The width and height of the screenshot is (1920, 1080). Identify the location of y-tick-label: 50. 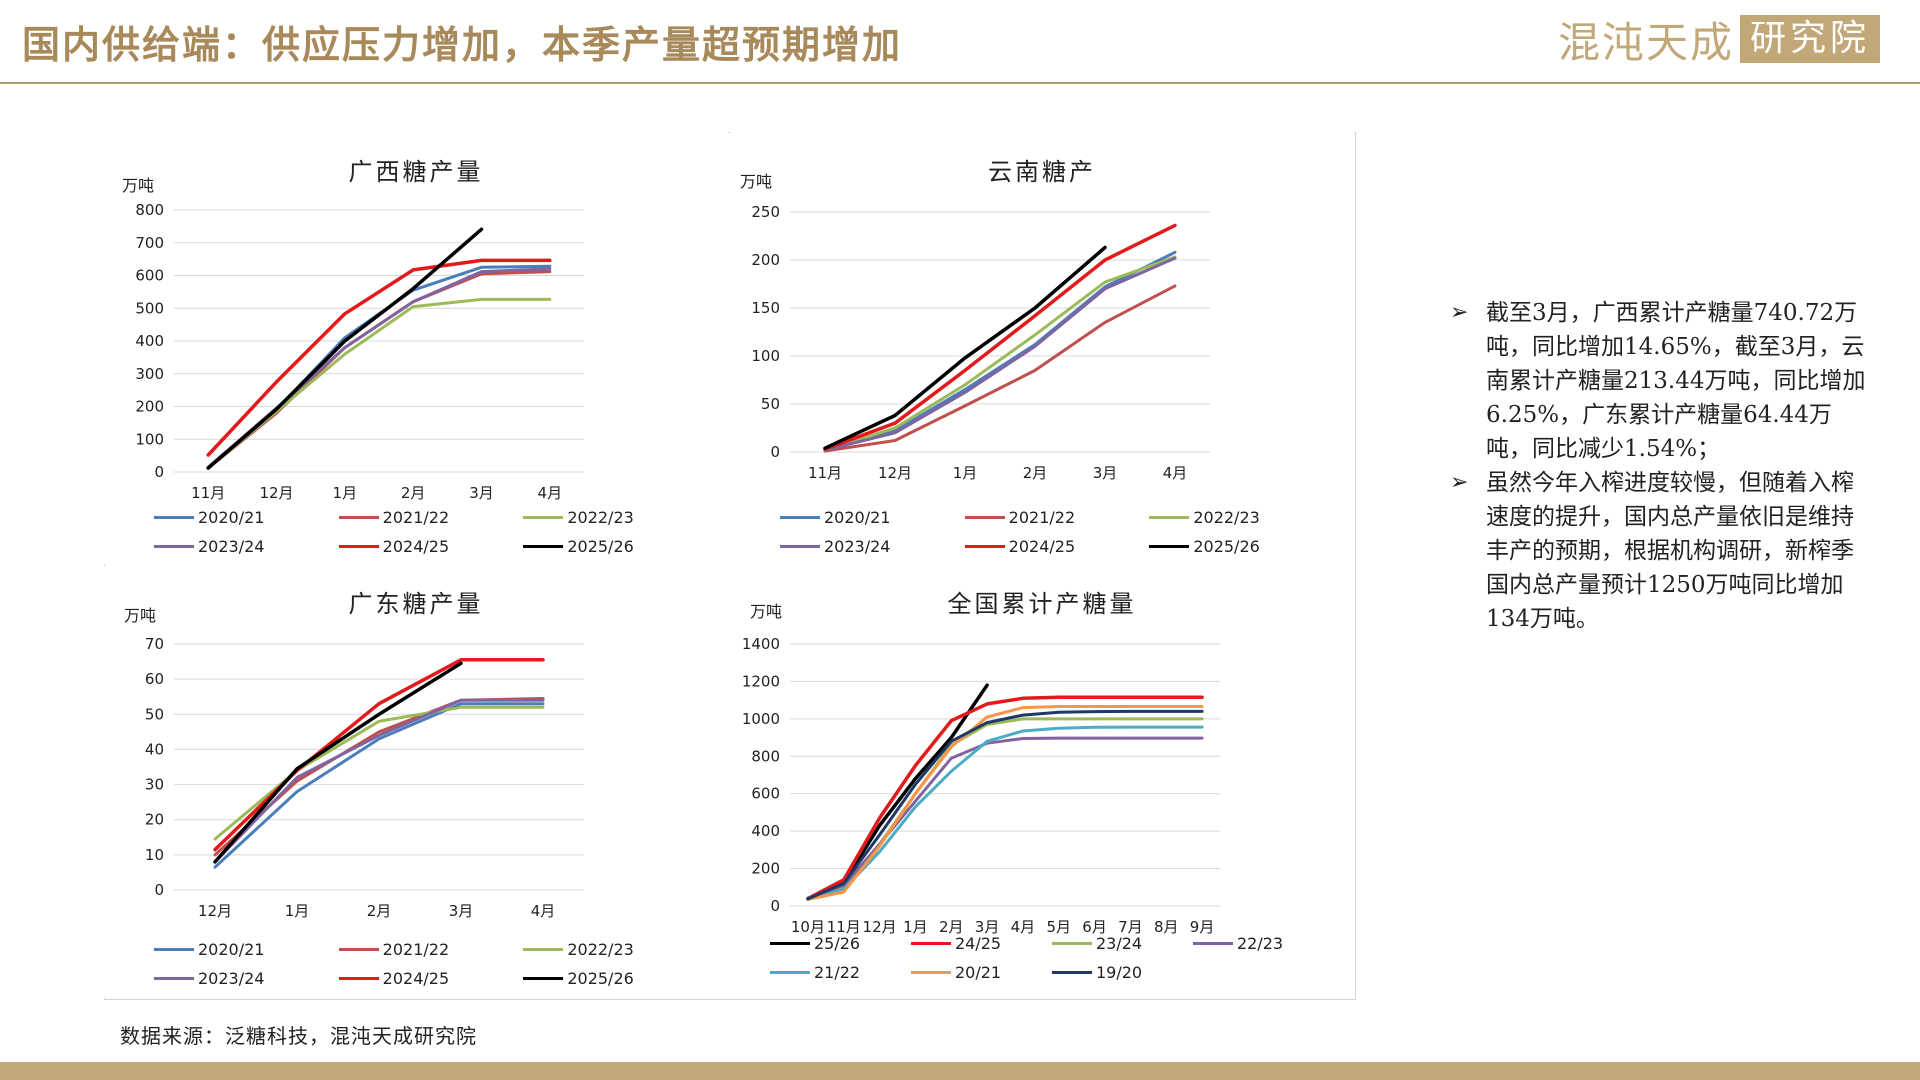
(154, 714).